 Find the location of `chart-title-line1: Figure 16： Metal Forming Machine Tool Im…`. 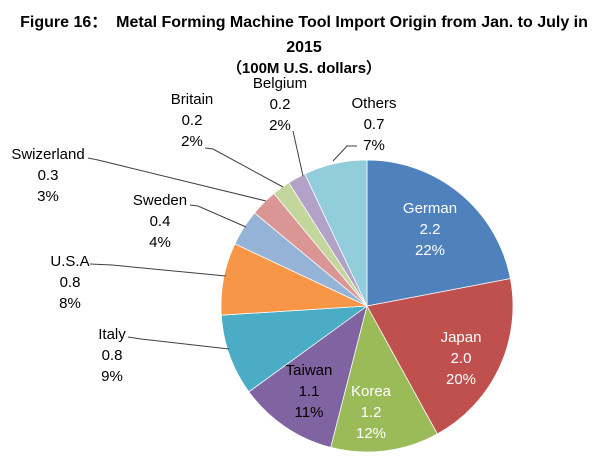

chart-title-line1: Figure 16： Metal Forming Machine Tool Im… is located at coordinates (304, 22).